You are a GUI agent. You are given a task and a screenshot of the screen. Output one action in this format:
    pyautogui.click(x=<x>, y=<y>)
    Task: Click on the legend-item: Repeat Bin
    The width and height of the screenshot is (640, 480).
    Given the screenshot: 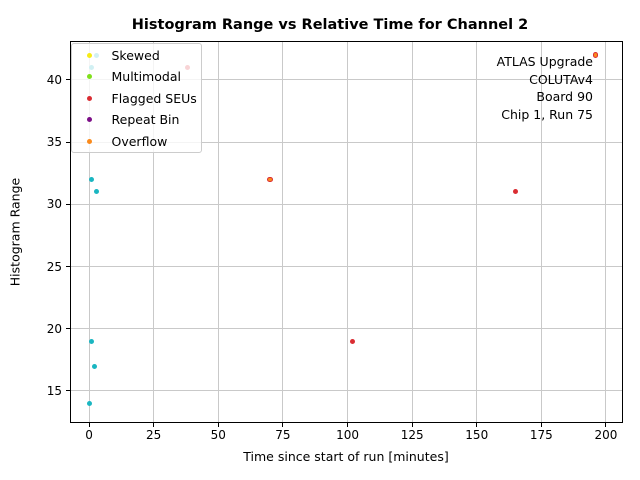 What is the action you would take?
    pyautogui.click(x=136, y=120)
    